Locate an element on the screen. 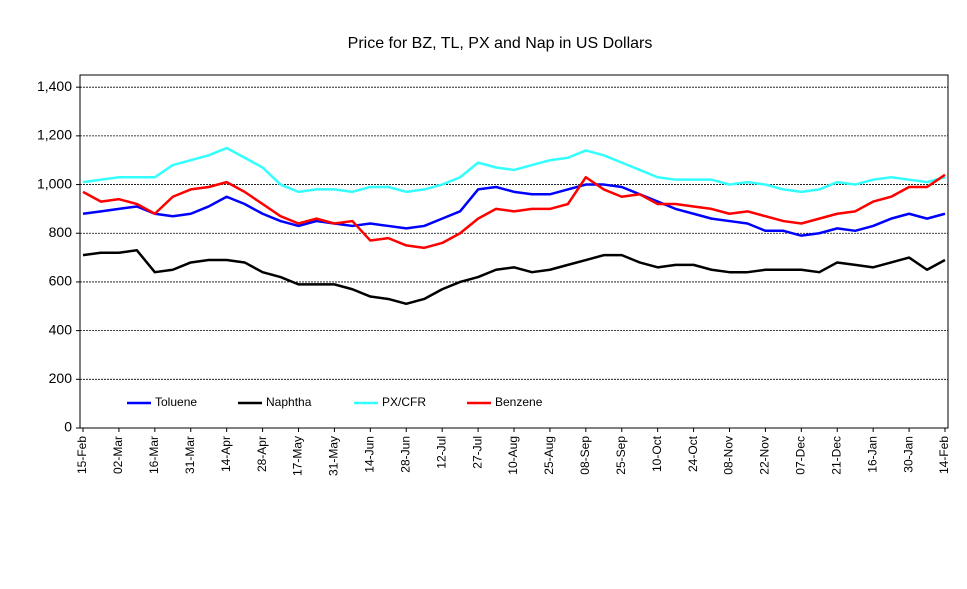  x-tick-label: 30-Jan is located at coordinates (908, 454).